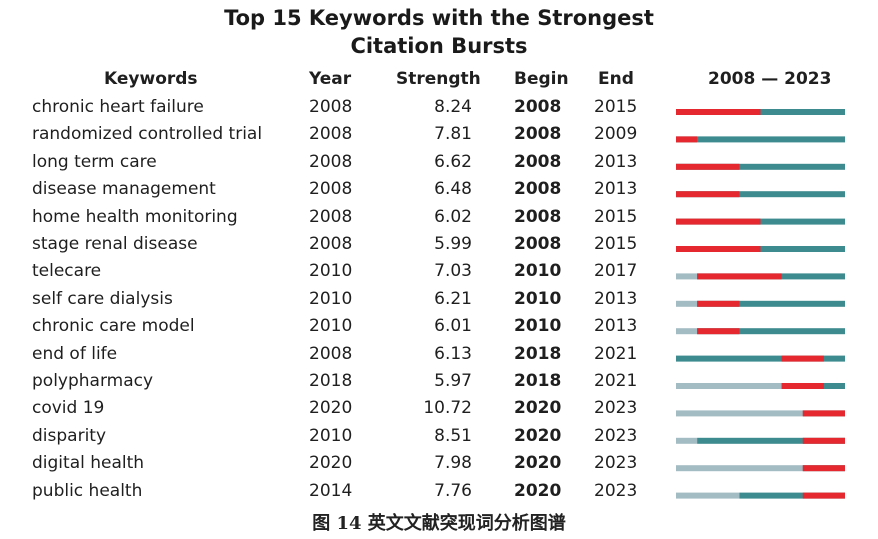 Image resolution: width=878 pixels, height=539 pixels. I want to click on keyword-cell: randomized controlled trial, so click(147, 134).